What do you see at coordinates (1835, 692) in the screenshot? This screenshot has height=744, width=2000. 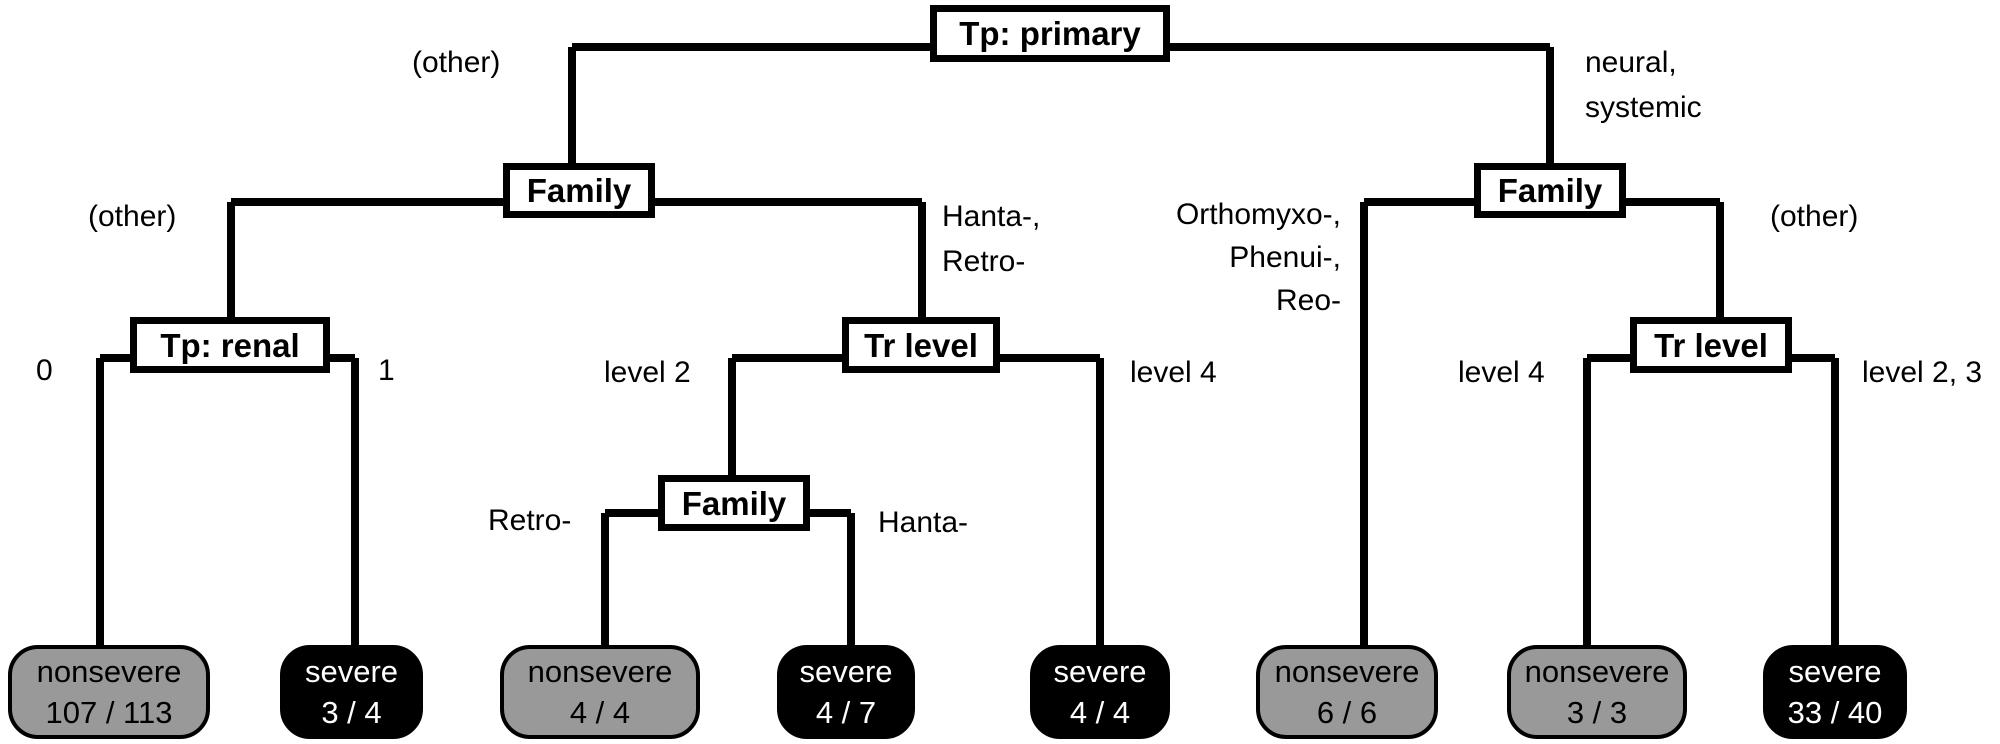 I see `leaf-severe-33-40: severe 33 / 40` at bounding box center [1835, 692].